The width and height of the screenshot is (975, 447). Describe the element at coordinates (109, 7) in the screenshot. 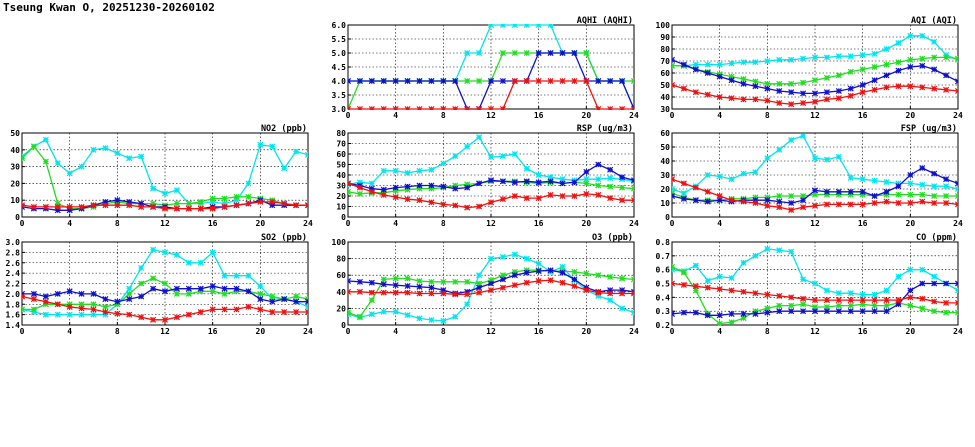

I see `page-title: Tseung Kwan O, 20251230-20260102` at that location.